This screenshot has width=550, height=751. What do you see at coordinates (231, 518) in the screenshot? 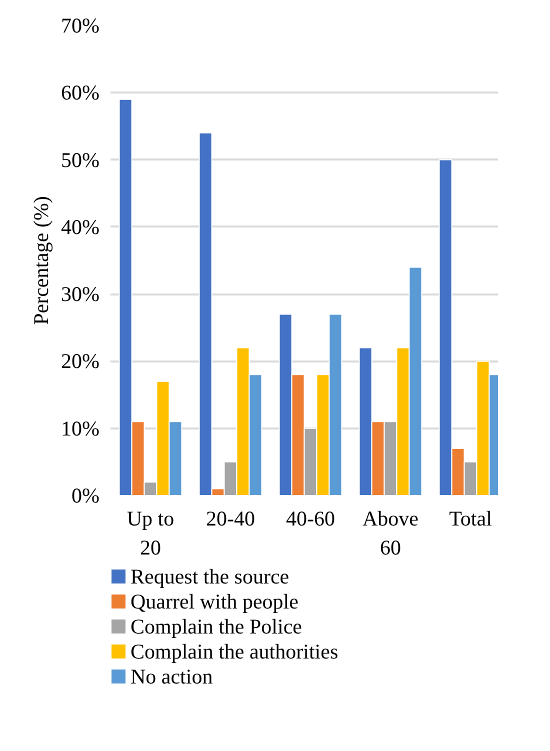
I see `x-tick-label: 20-40` at bounding box center [231, 518].